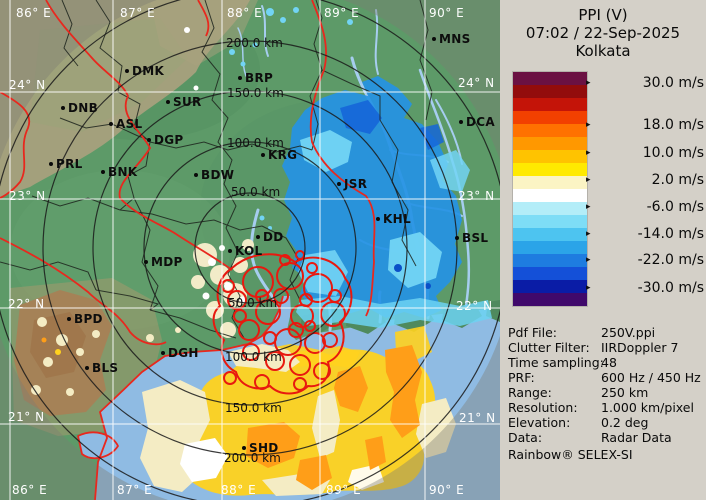 Image resolution: width=706 pixels, height=500 pixels. What do you see at coordinates (670, 288) in the screenshot?
I see `tick-label: -30.0 m/s` at bounding box center [670, 288].